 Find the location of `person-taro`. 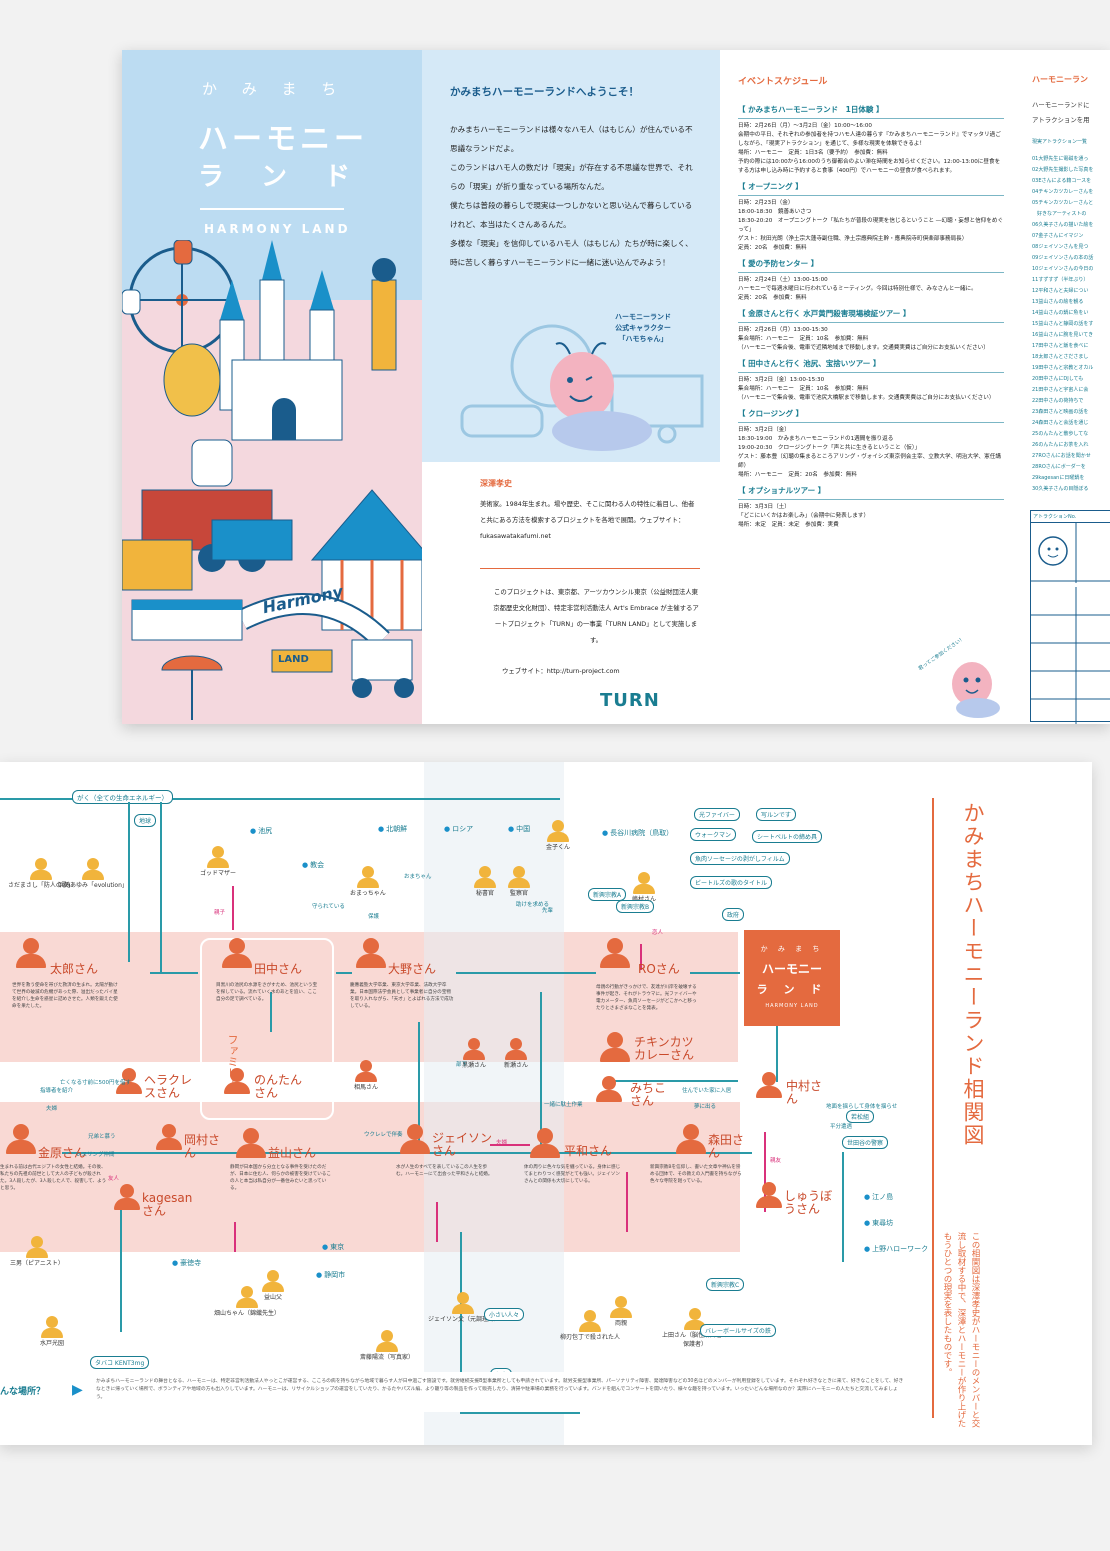

person-taro is located at coordinates (31, 953).